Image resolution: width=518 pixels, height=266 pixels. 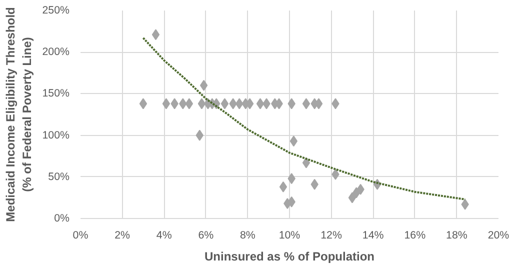 What do you see at coordinates (122, 236) in the screenshot?
I see `x-tick-label: 2%` at bounding box center [122, 236].